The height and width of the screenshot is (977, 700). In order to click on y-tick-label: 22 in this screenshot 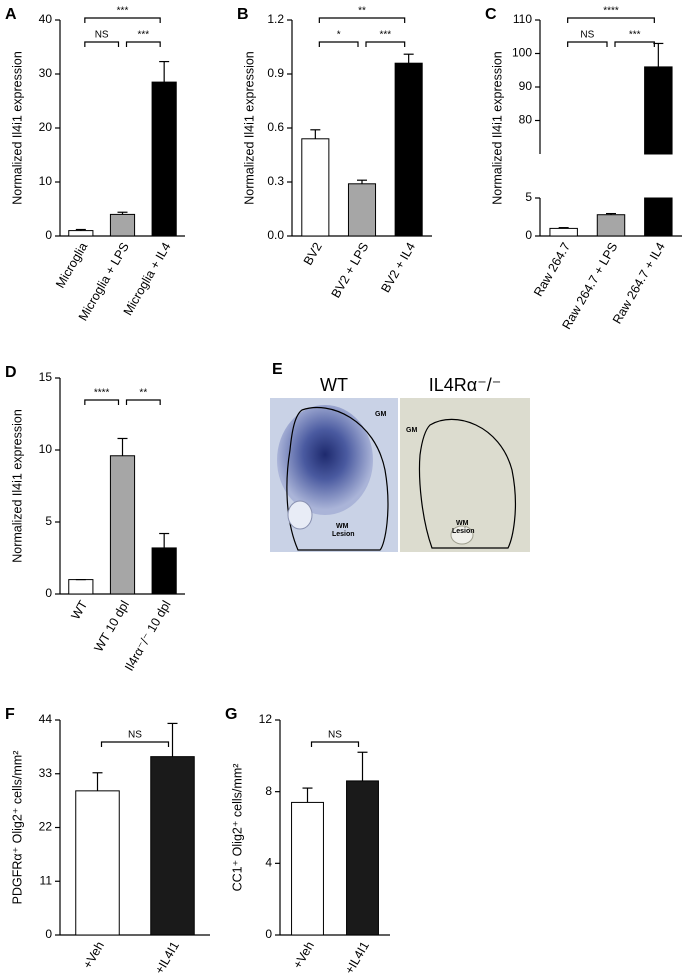, I will do `click(46, 827)`.